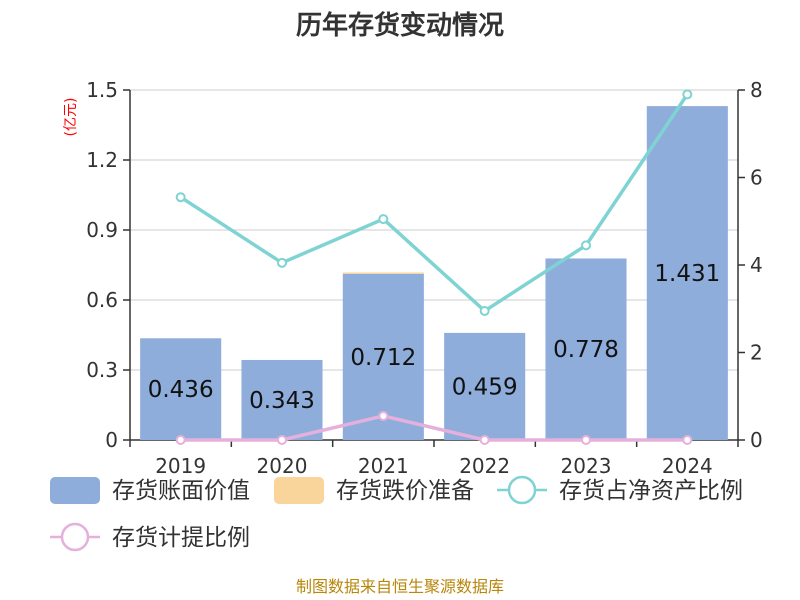  I want to click on y-axis-unit-label: (亿元), so click(71, 117).